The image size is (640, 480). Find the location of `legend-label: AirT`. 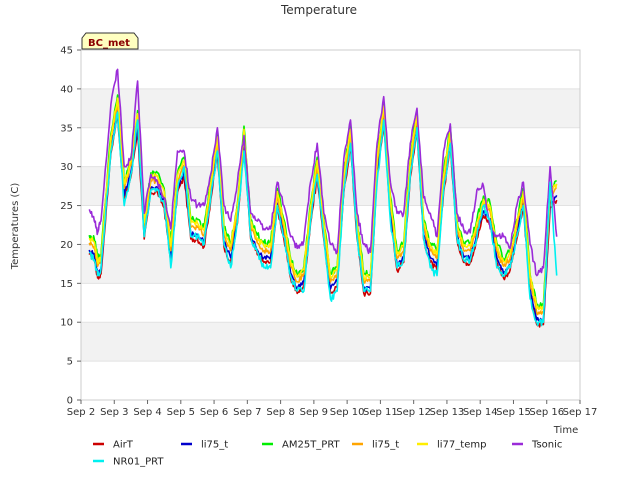

legend-label: AirT is located at coordinates (123, 445).